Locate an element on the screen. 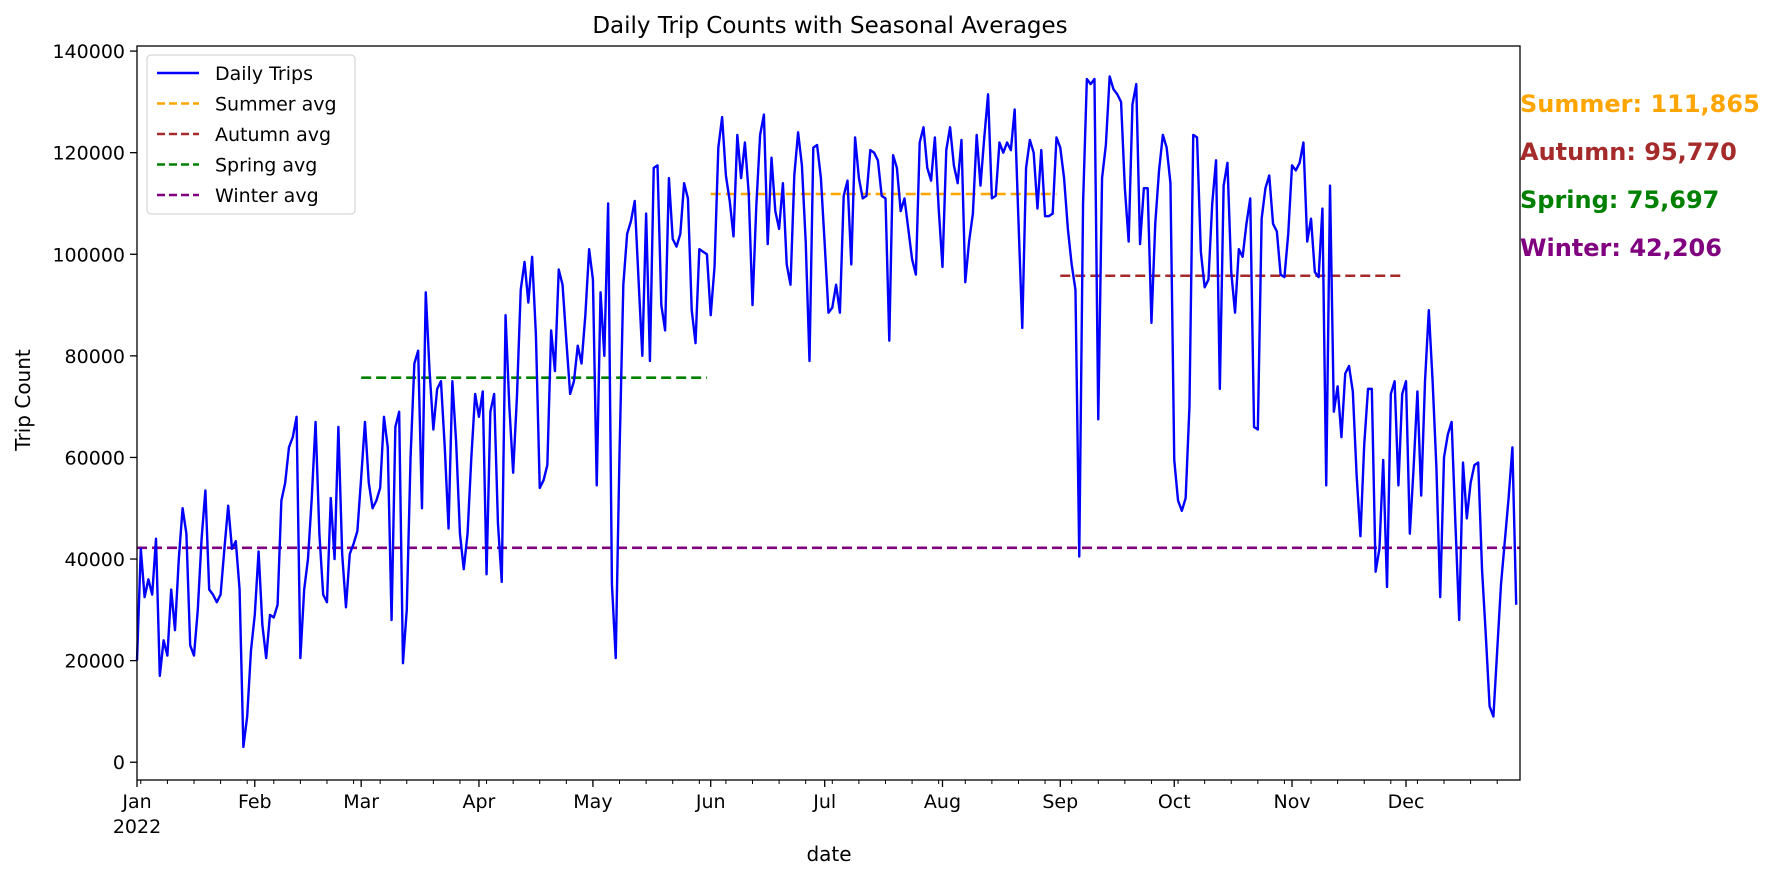 The height and width of the screenshot is (879, 1786). x-tick-label: Jun is located at coordinates (710, 802).